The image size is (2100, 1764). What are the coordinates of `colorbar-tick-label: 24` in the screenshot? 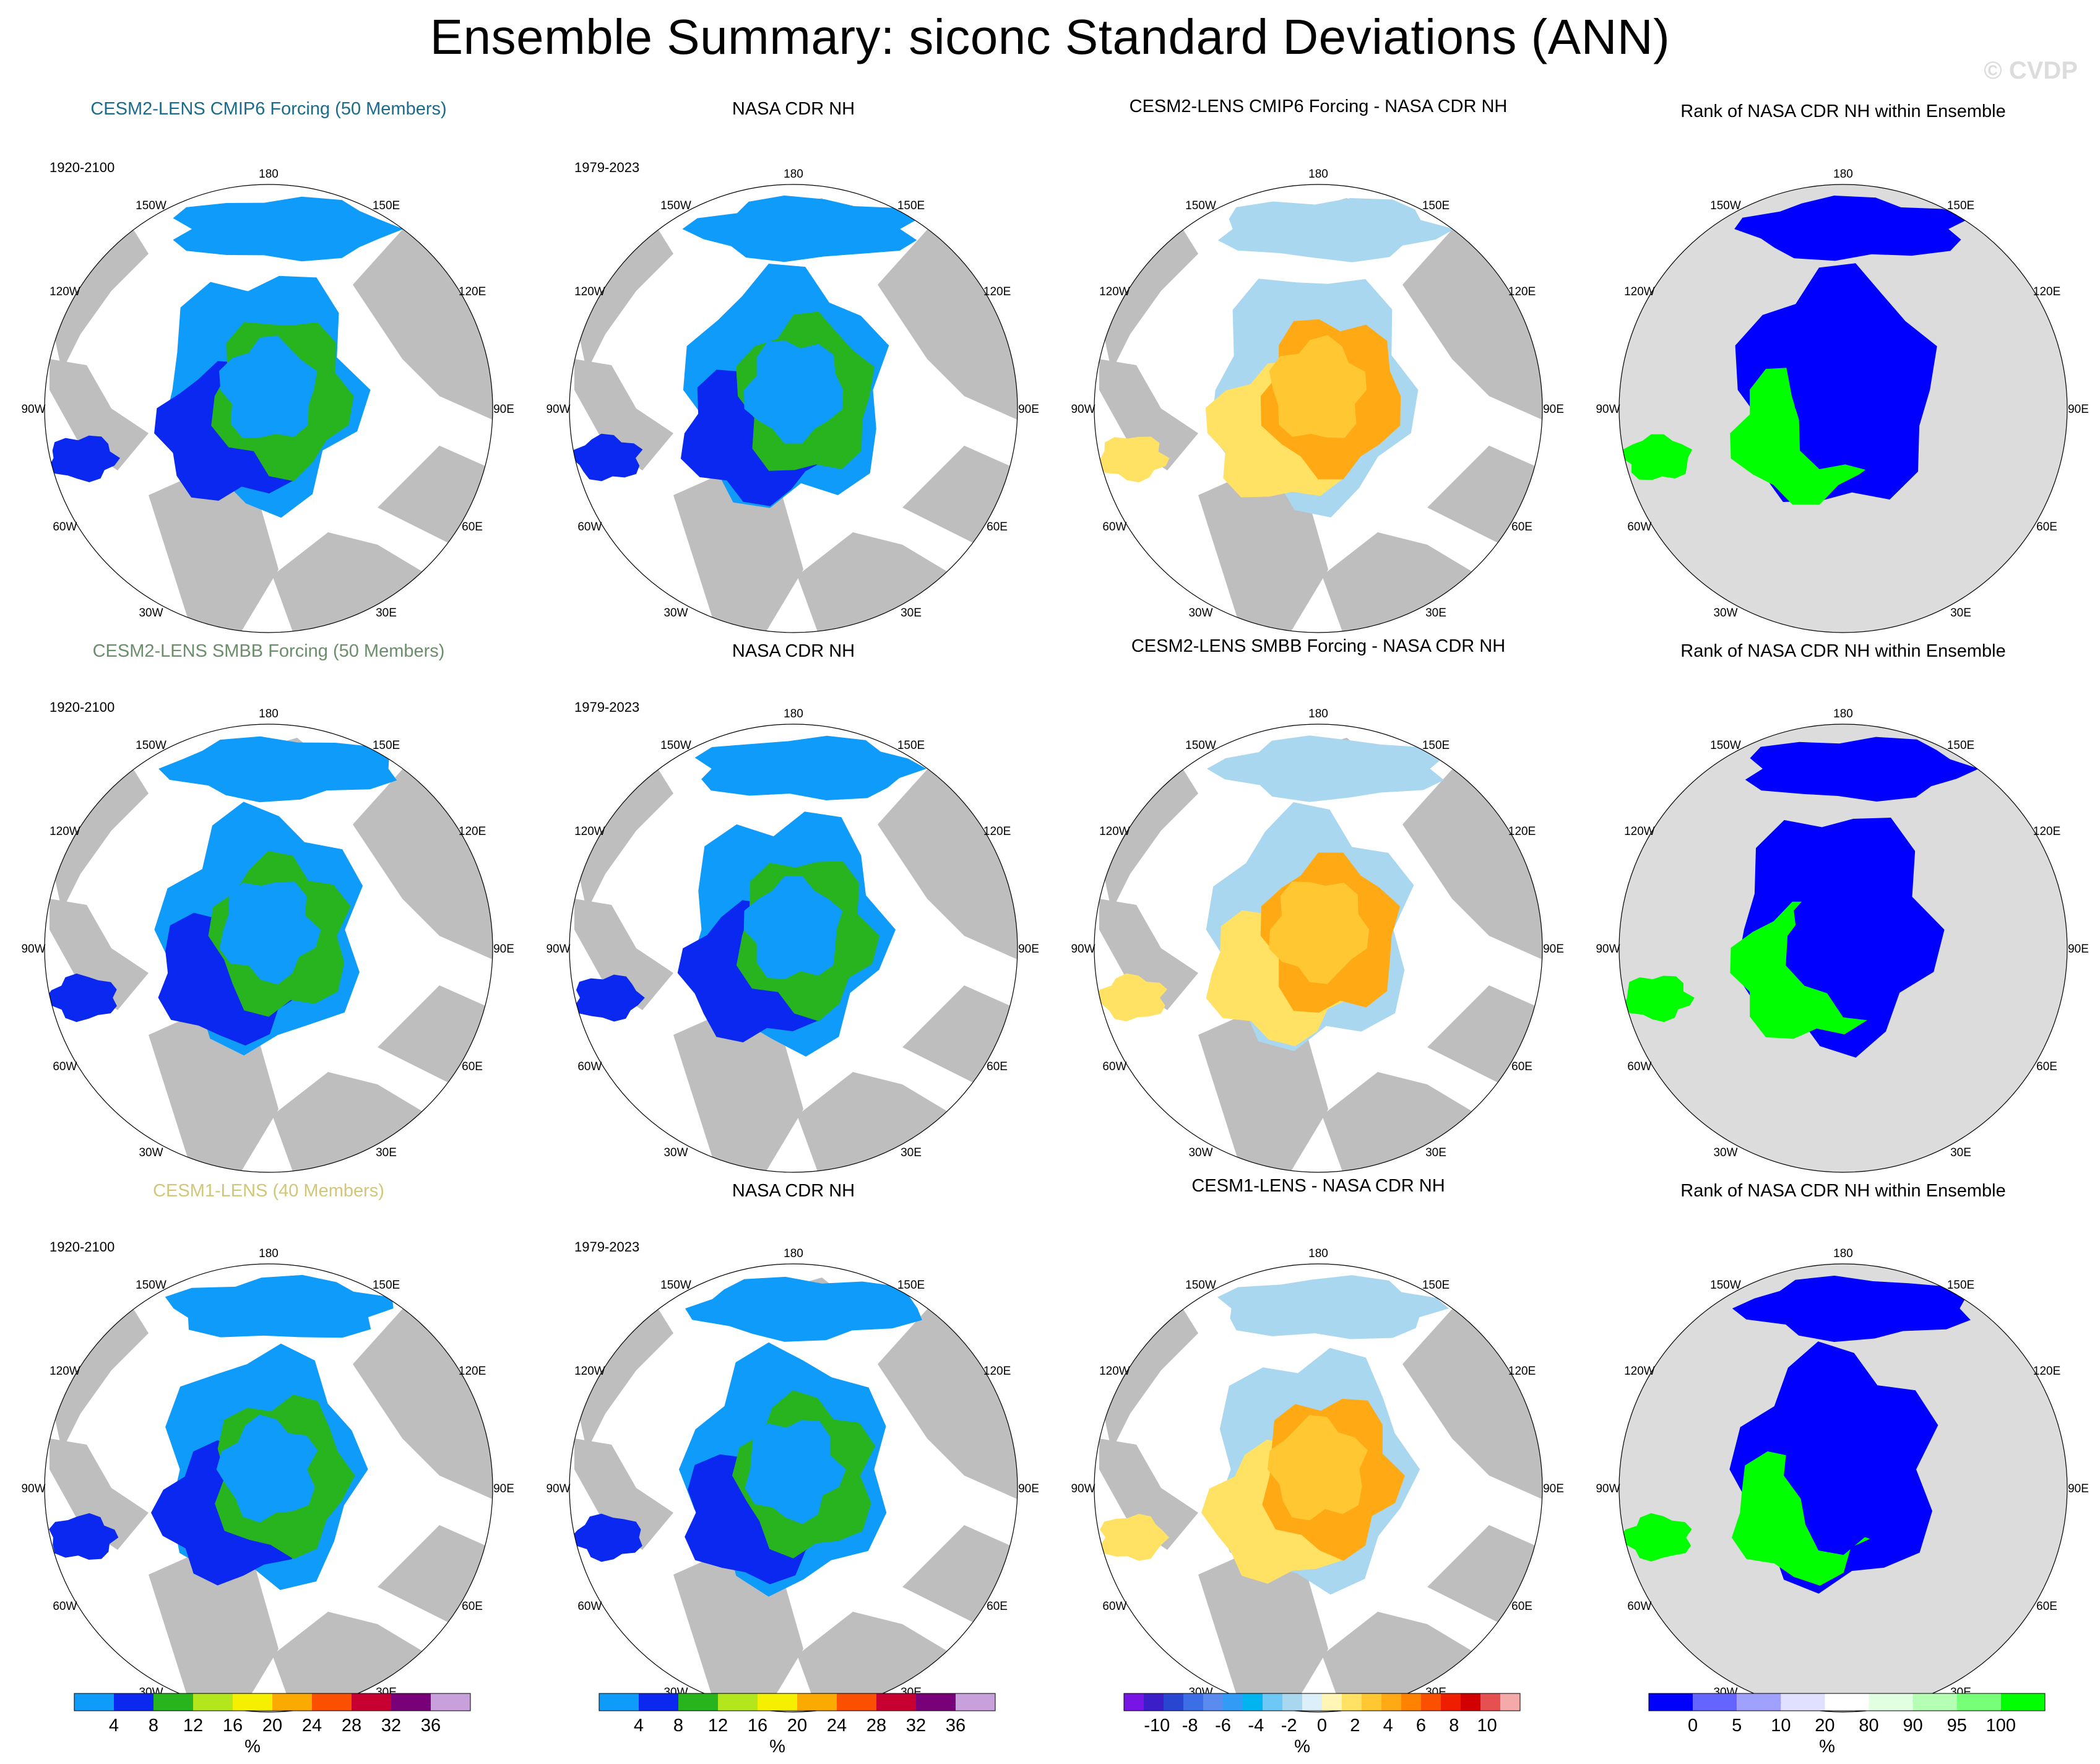 It's located at (311, 1726).